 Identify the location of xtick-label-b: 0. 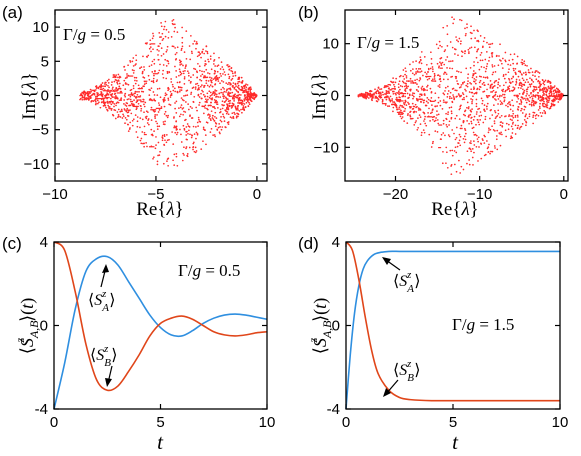
(564, 194).